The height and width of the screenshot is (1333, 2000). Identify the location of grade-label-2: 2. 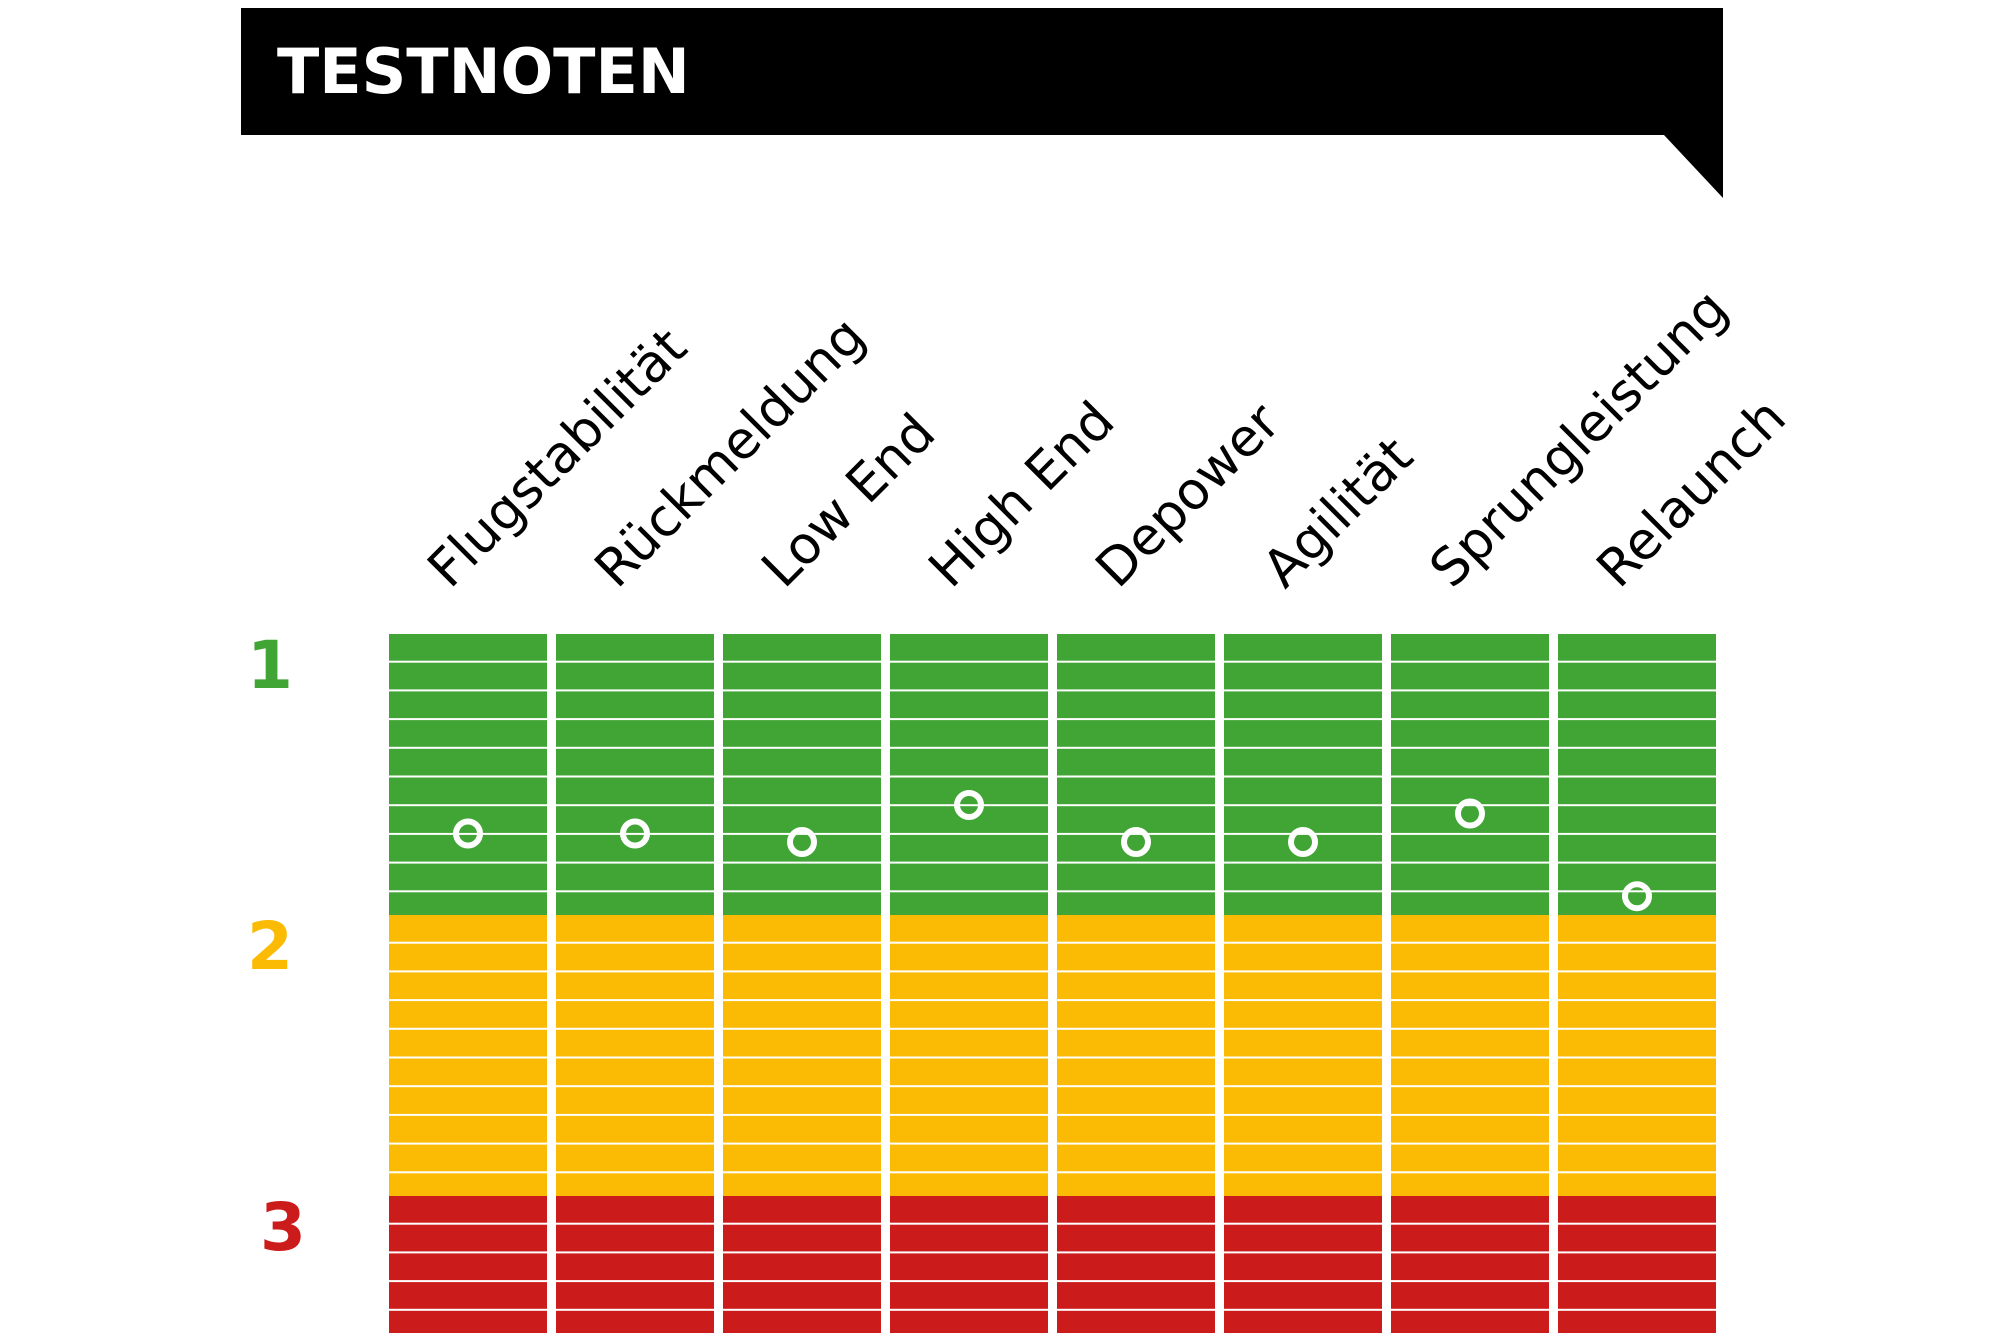
(270, 946).